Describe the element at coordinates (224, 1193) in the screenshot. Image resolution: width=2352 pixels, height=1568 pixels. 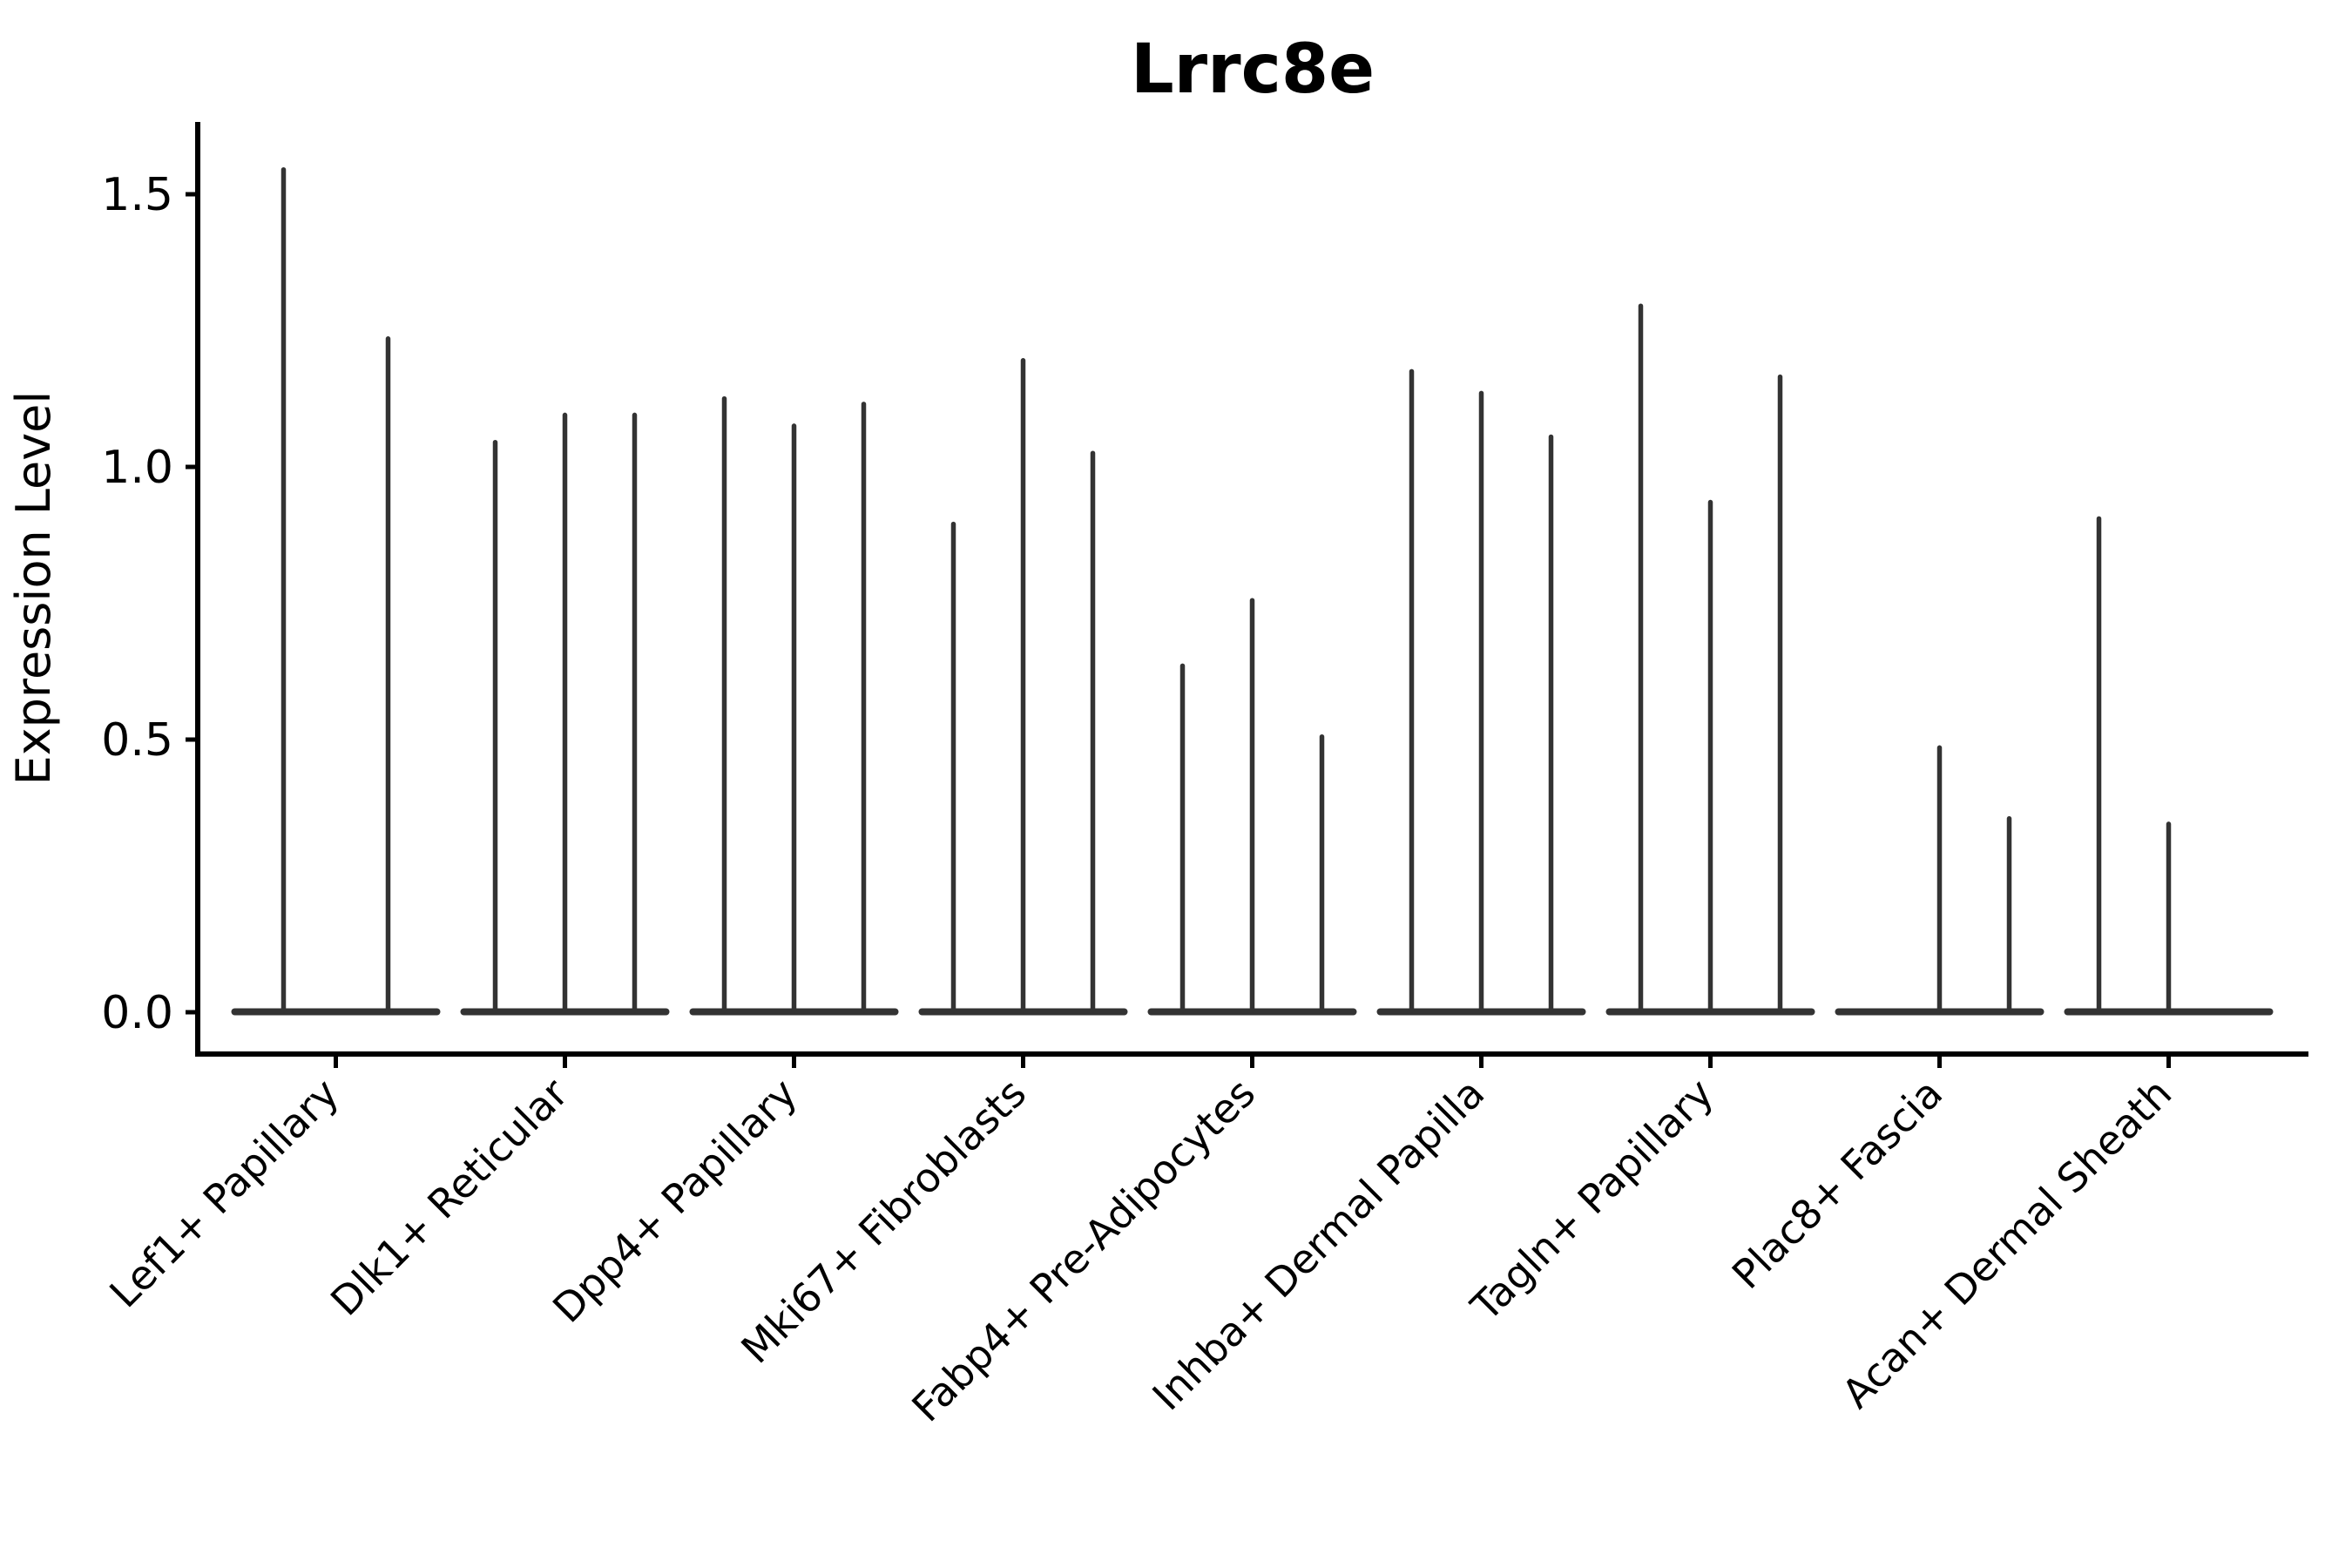
I see `x-tick-label: Lef1+ Papillary` at that location.